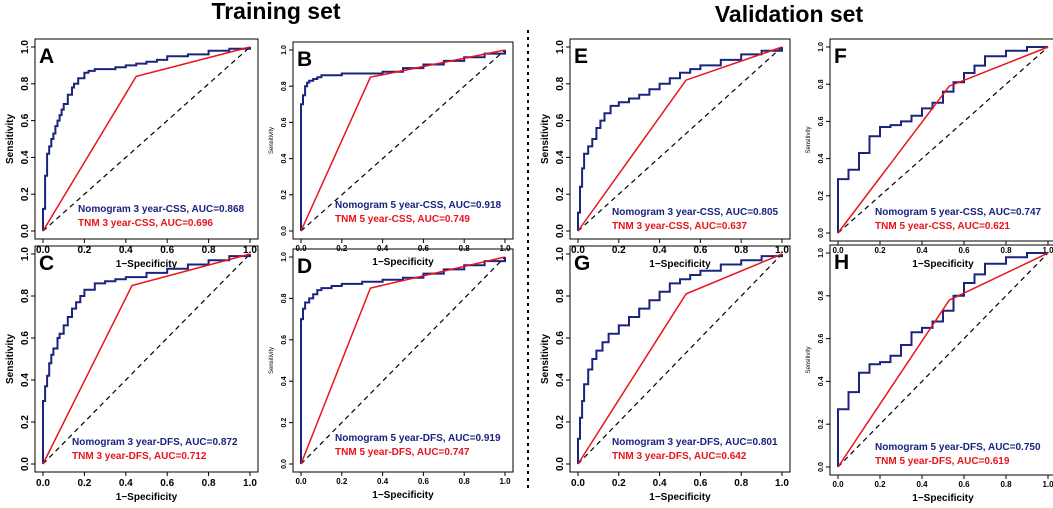  What do you see at coordinates (582, 263) in the screenshot?
I see `panel-letter: G` at bounding box center [582, 263].